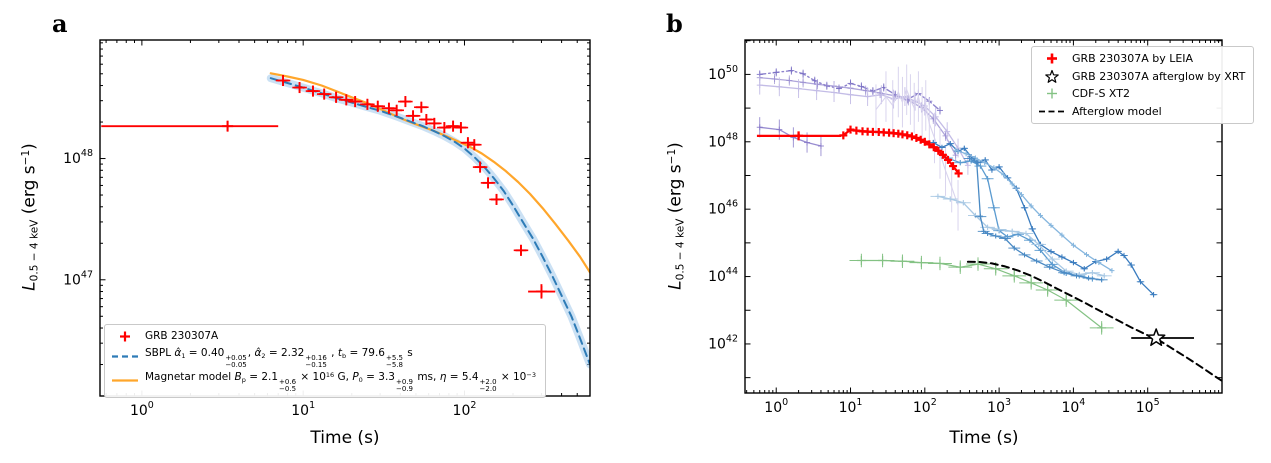  Describe the element at coordinates (190, 376) in the screenshot. I see `text-token: Magnetar model` at that location.